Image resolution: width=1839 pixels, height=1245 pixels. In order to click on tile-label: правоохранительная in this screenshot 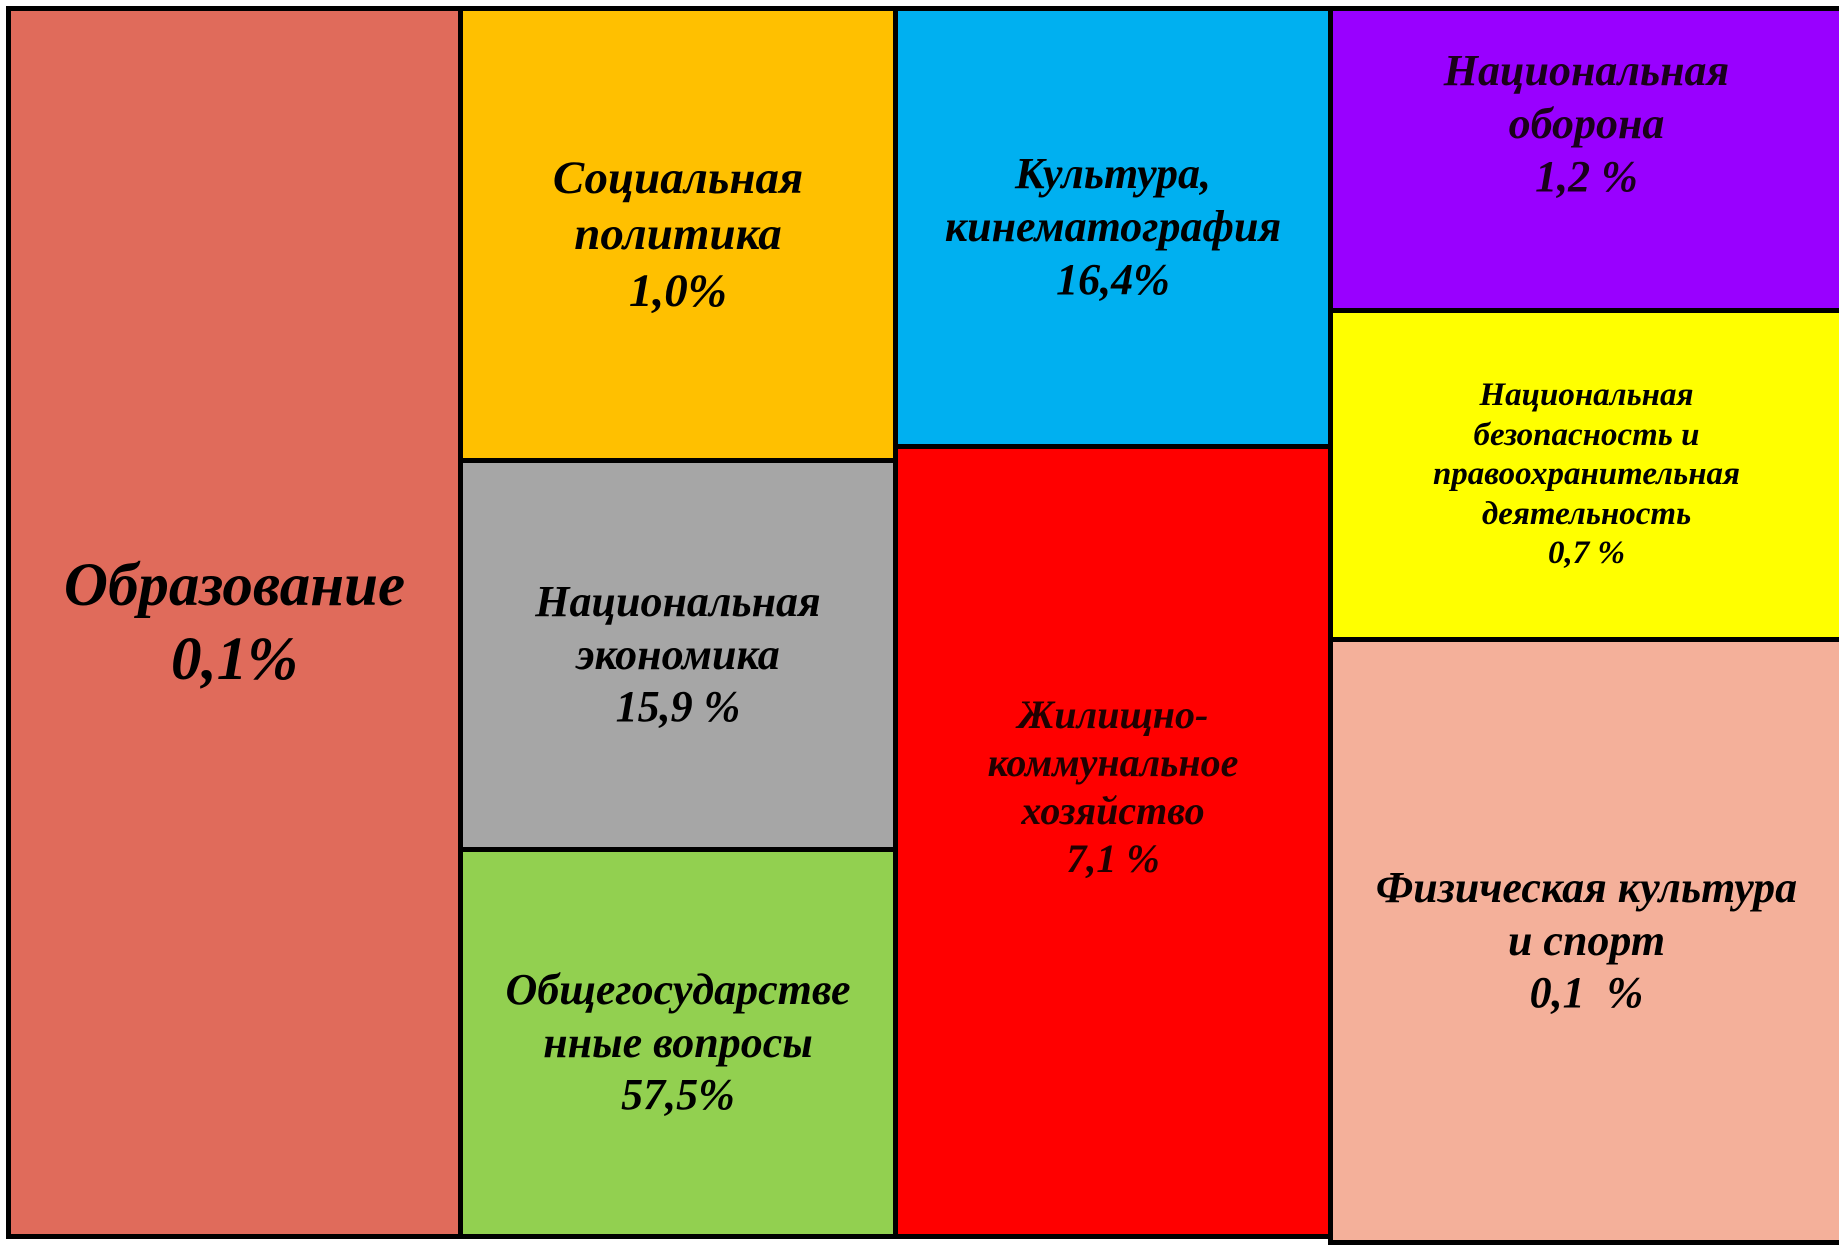, I will do `click(1586, 474)`.